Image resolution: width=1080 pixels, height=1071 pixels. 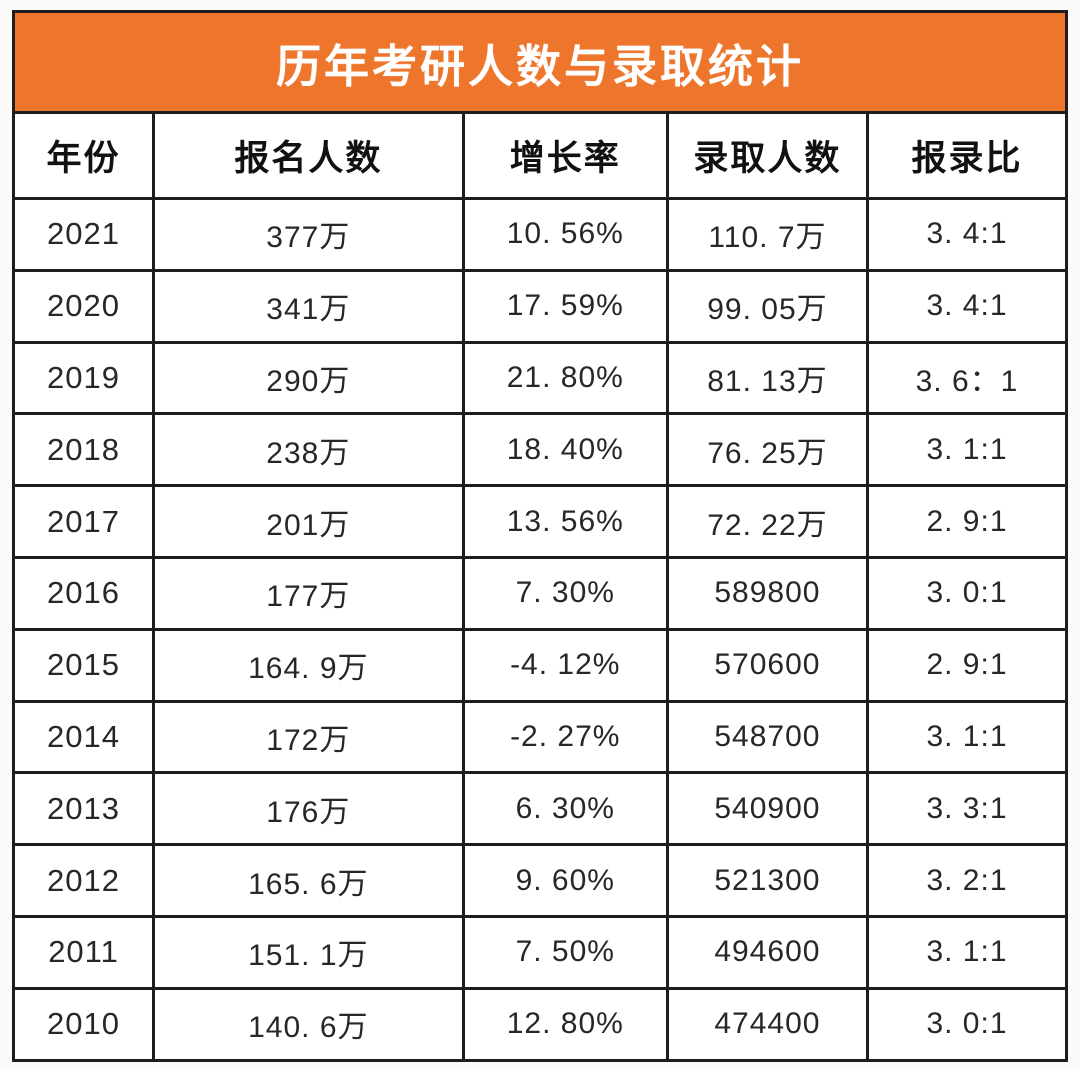 I want to click on value-cell: 6. 30%, so click(x=565, y=809).